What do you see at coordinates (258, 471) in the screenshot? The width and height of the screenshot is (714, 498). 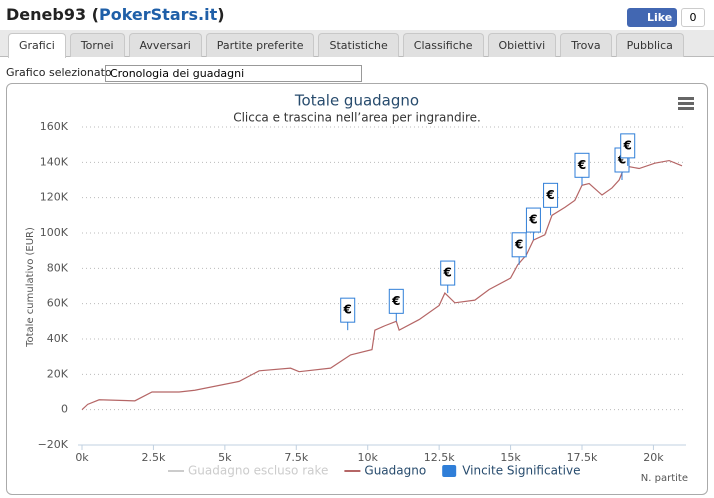 I see `legend-entry: Guadagno escluso rake` at bounding box center [258, 471].